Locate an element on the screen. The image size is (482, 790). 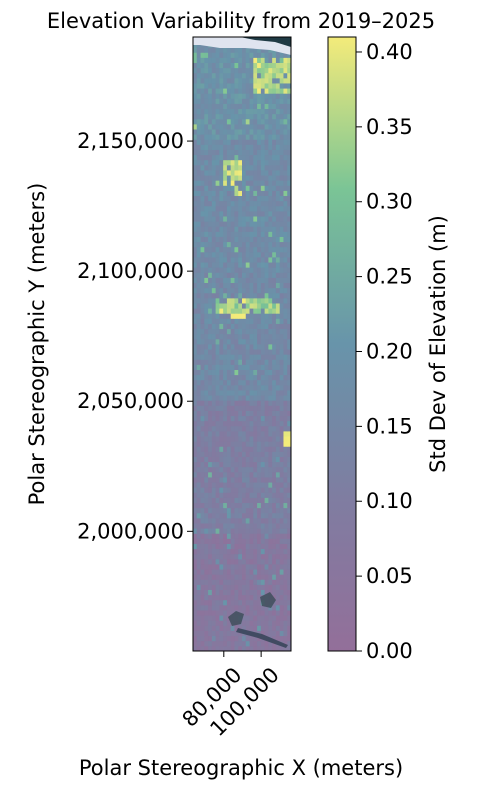
colorbar-tick-label: 0.05 is located at coordinates (389, 576).